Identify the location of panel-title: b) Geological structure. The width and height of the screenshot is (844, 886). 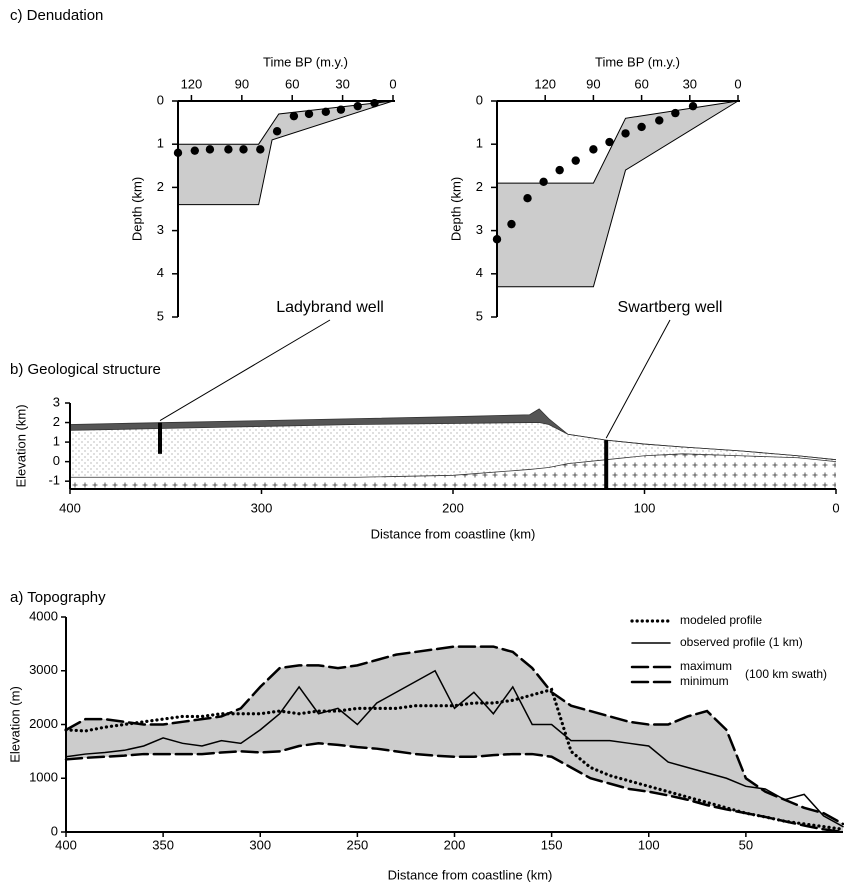
(85, 369).